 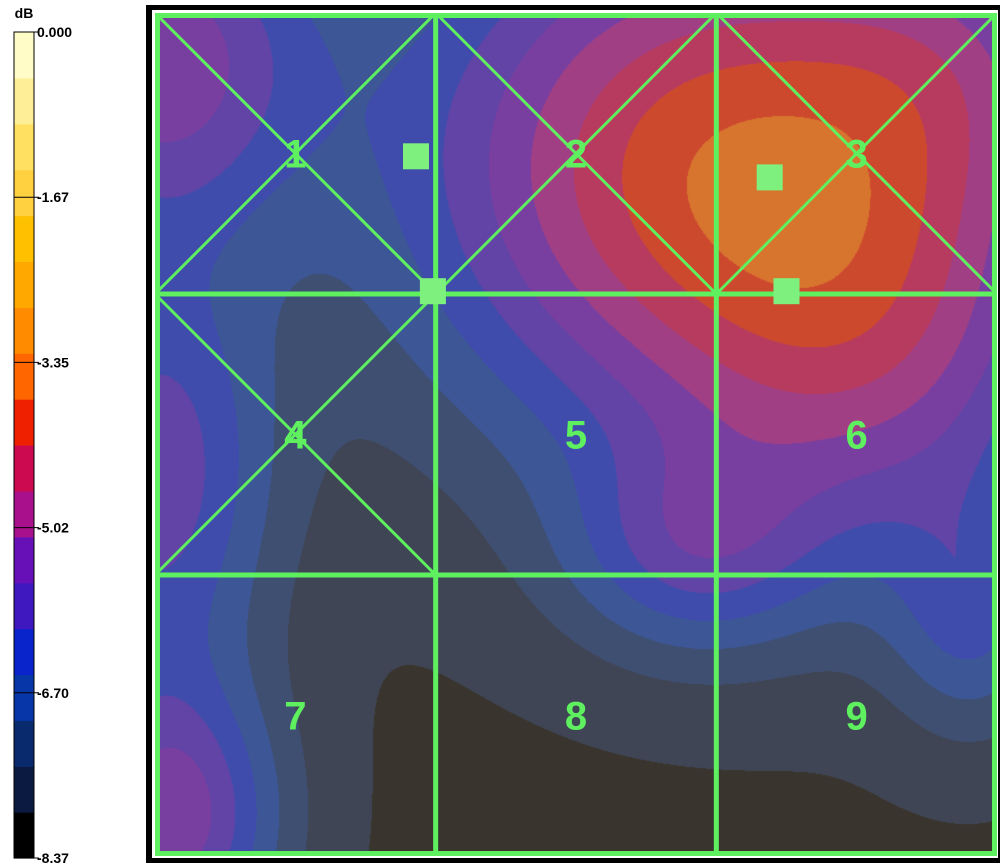 What do you see at coordinates (24, 13) in the screenshot?
I see `colorbar-unit-label: dB` at bounding box center [24, 13].